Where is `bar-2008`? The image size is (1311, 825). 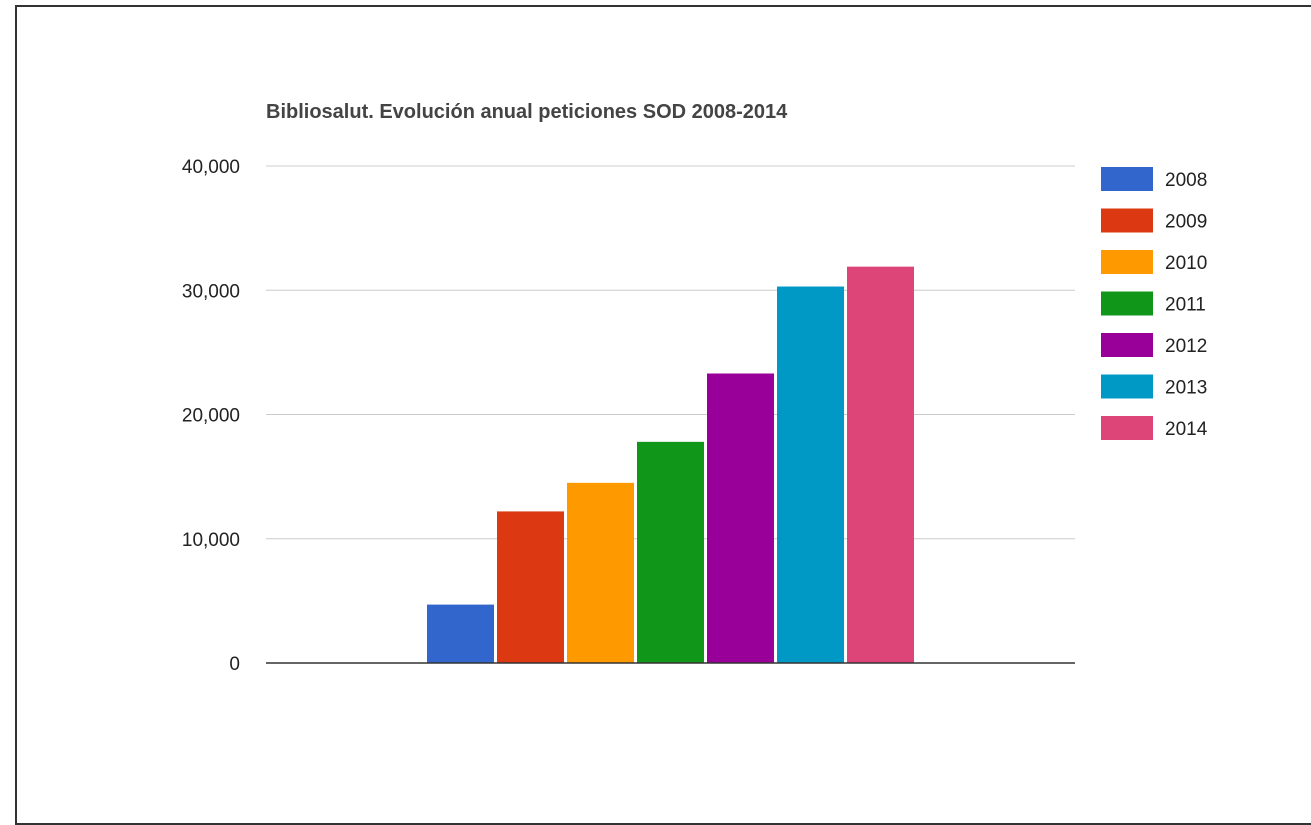
bar-2008 is located at coordinates (460, 633).